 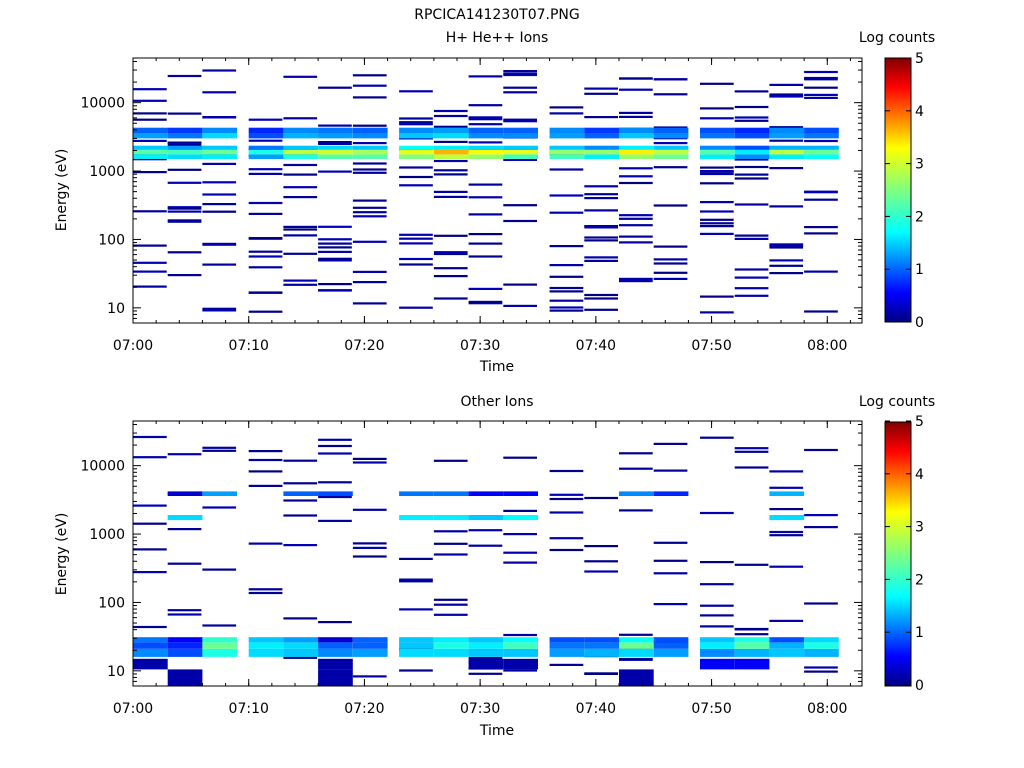 What do you see at coordinates (107, 172) in the screenshot?
I see `y-tick-label: 1000` at bounding box center [107, 172].